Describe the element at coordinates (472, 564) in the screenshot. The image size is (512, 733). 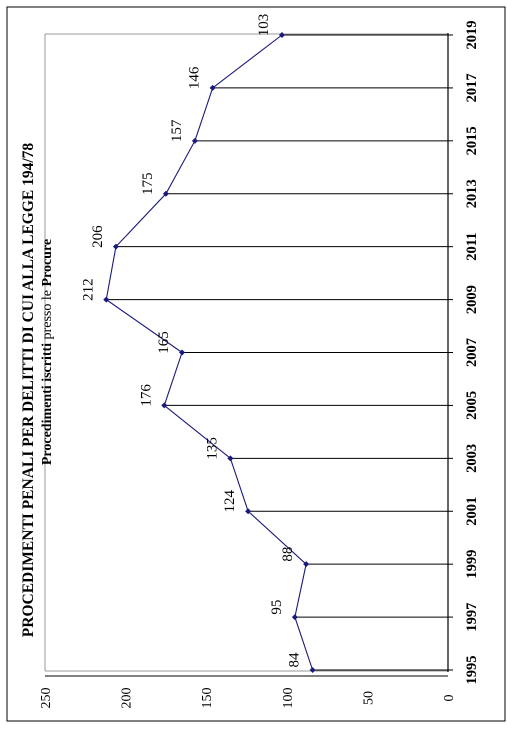
I see `category-tick-label: 1999` at that location.